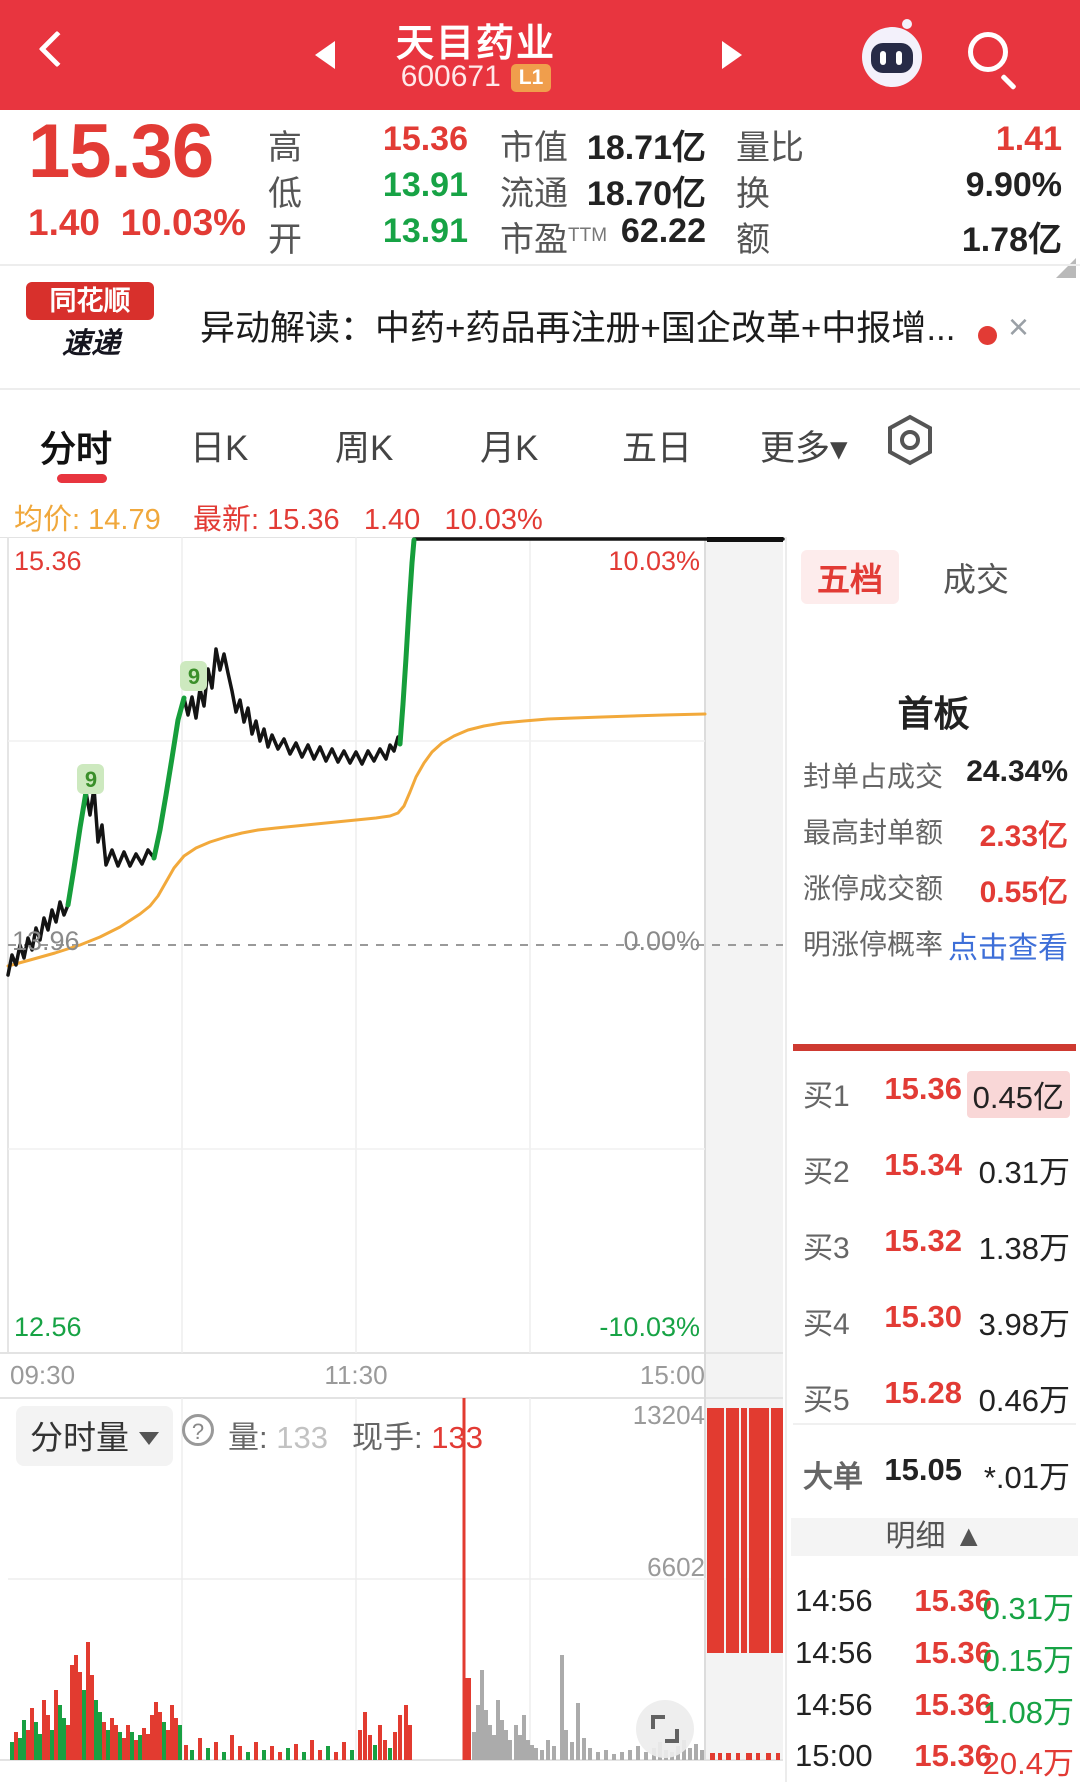  What do you see at coordinates (657, 448) in the screenshot?
I see `tab-五日: 五日` at bounding box center [657, 448].